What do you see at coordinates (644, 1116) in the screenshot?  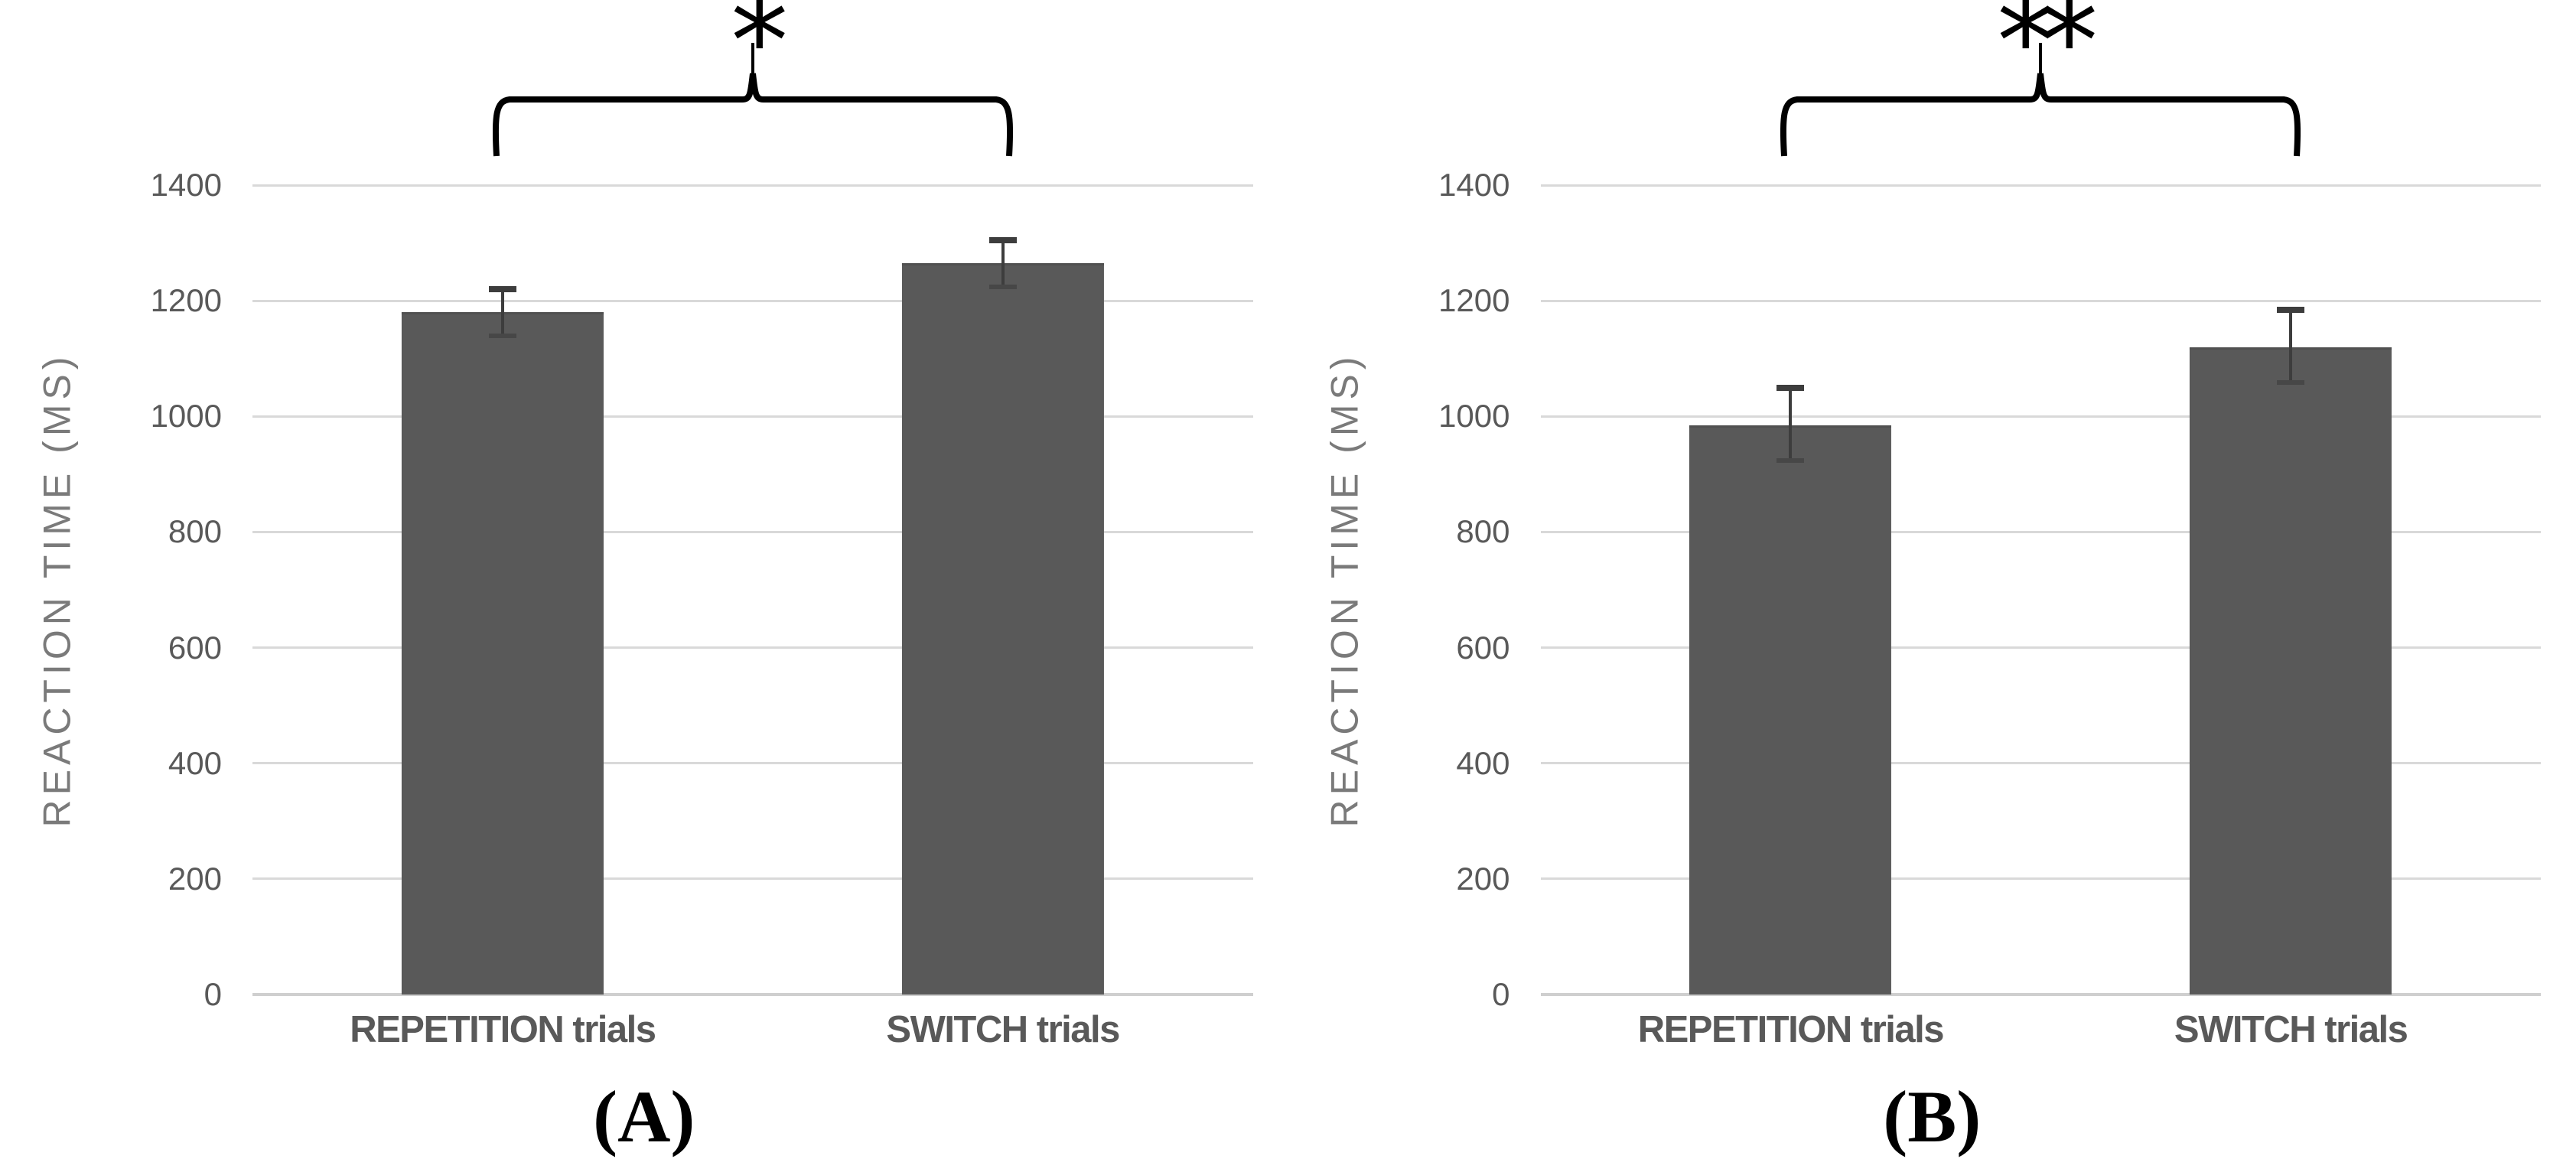 I see `panel-label: (A)` at bounding box center [644, 1116].